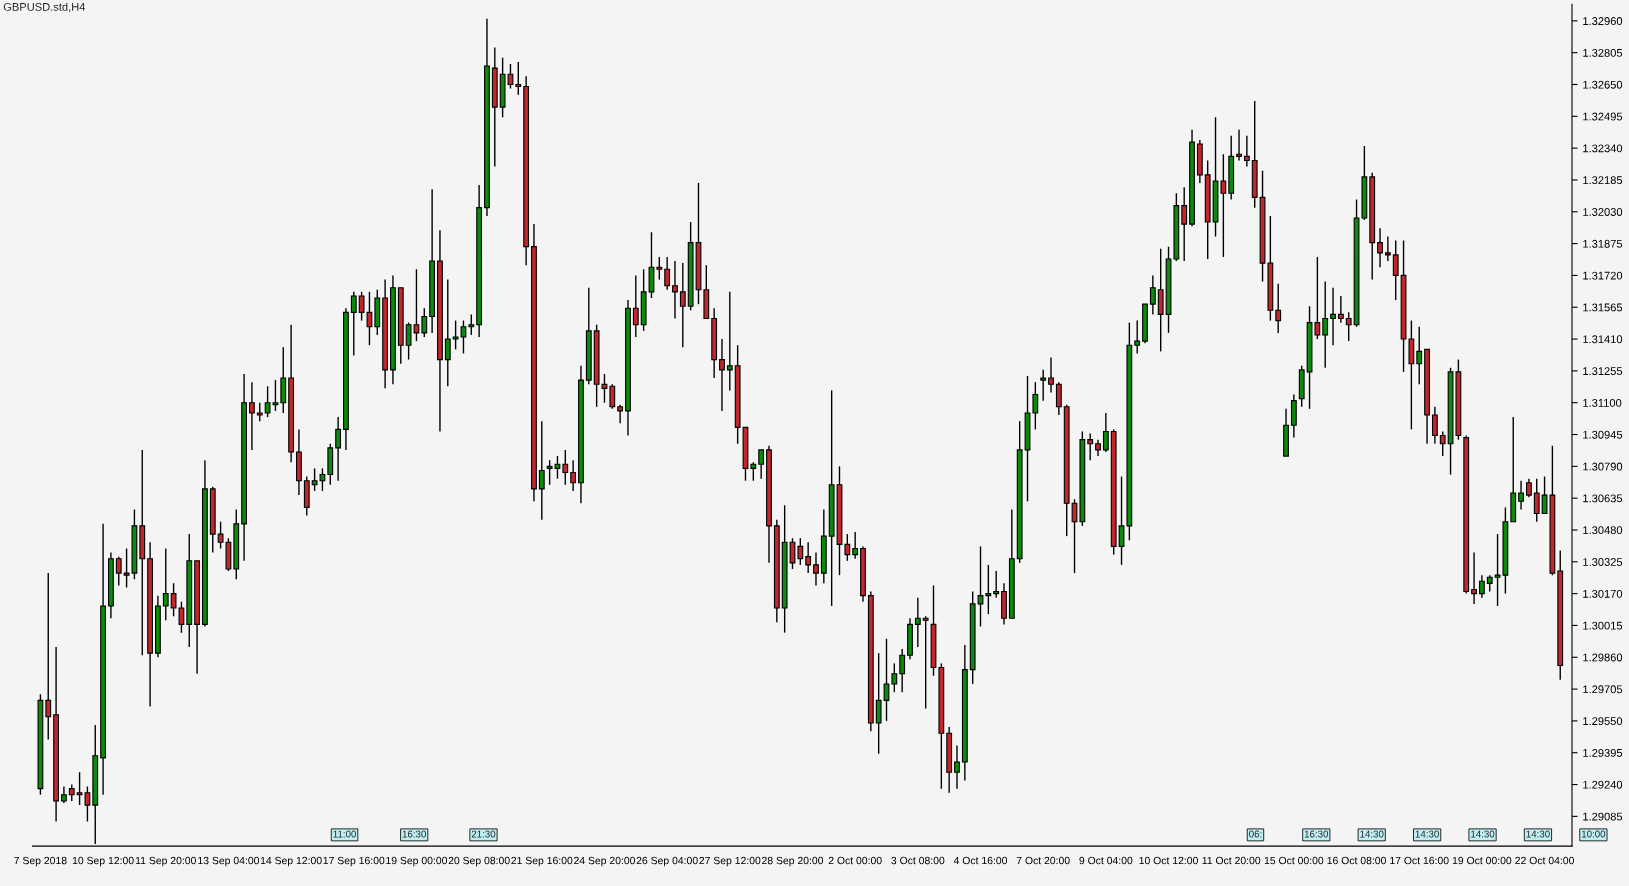 This screenshot has width=1629, height=886. Describe the element at coordinates (1603, 21) in the screenshot. I see `y-tick-label: 1.32960` at that location.